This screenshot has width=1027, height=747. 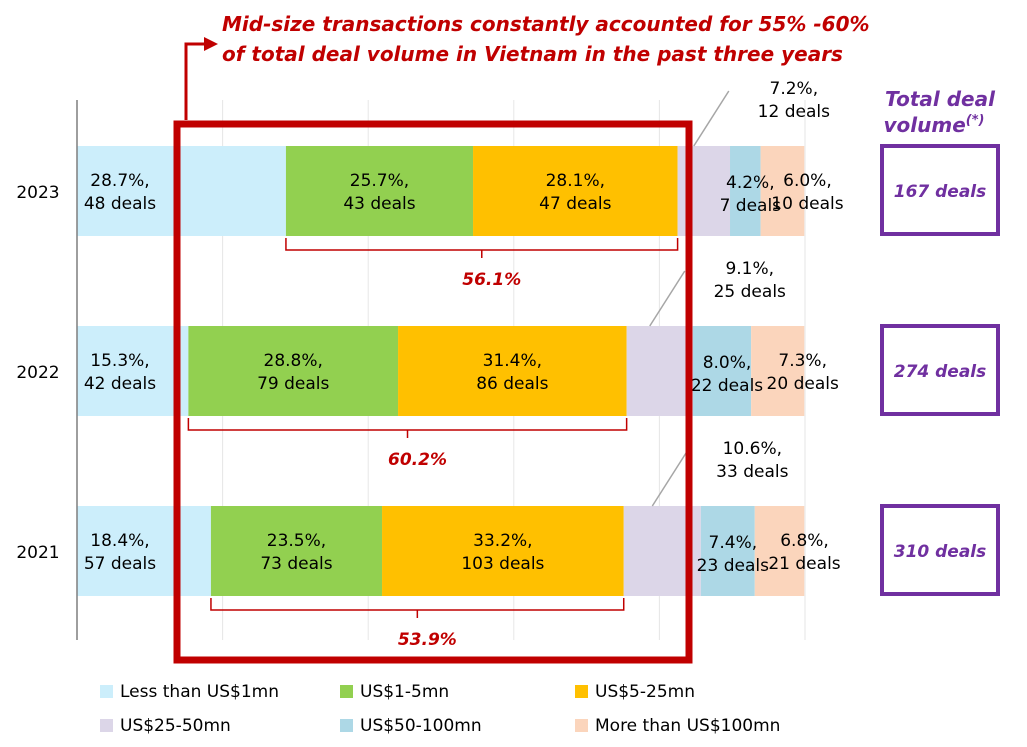 I want to click on data-label: 7.2%, 12 deals, so click(x=794, y=100).